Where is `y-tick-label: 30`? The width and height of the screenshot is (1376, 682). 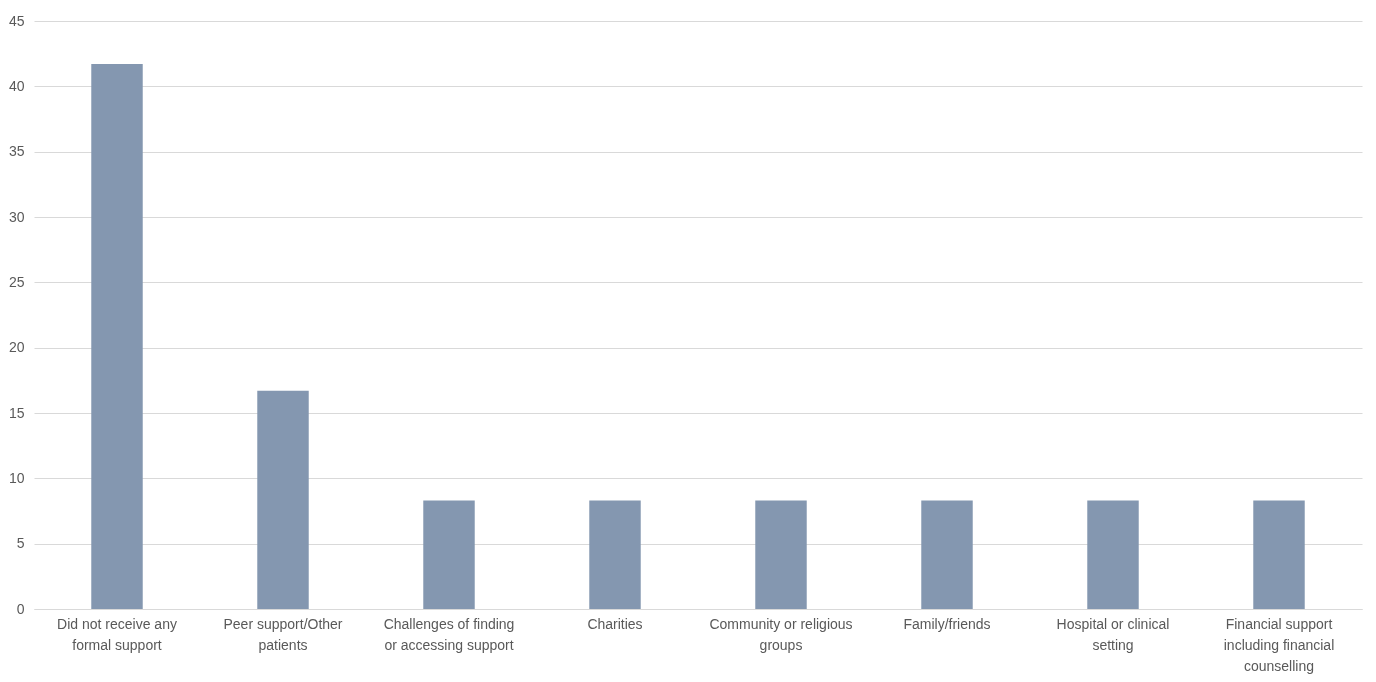
y-tick-label: 30 is located at coordinates (16, 216).